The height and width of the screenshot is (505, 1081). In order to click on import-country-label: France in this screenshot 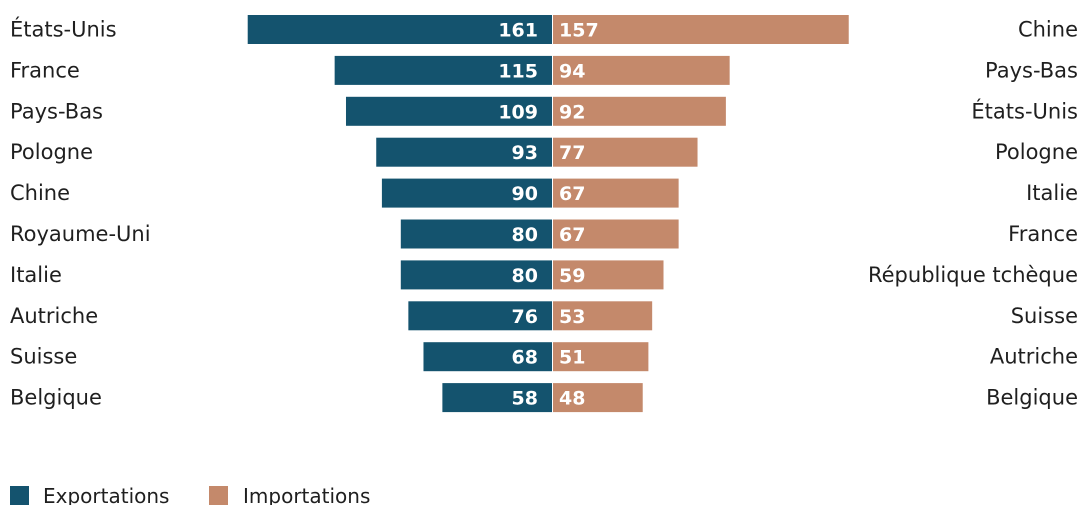, I will do `click(1043, 234)`.